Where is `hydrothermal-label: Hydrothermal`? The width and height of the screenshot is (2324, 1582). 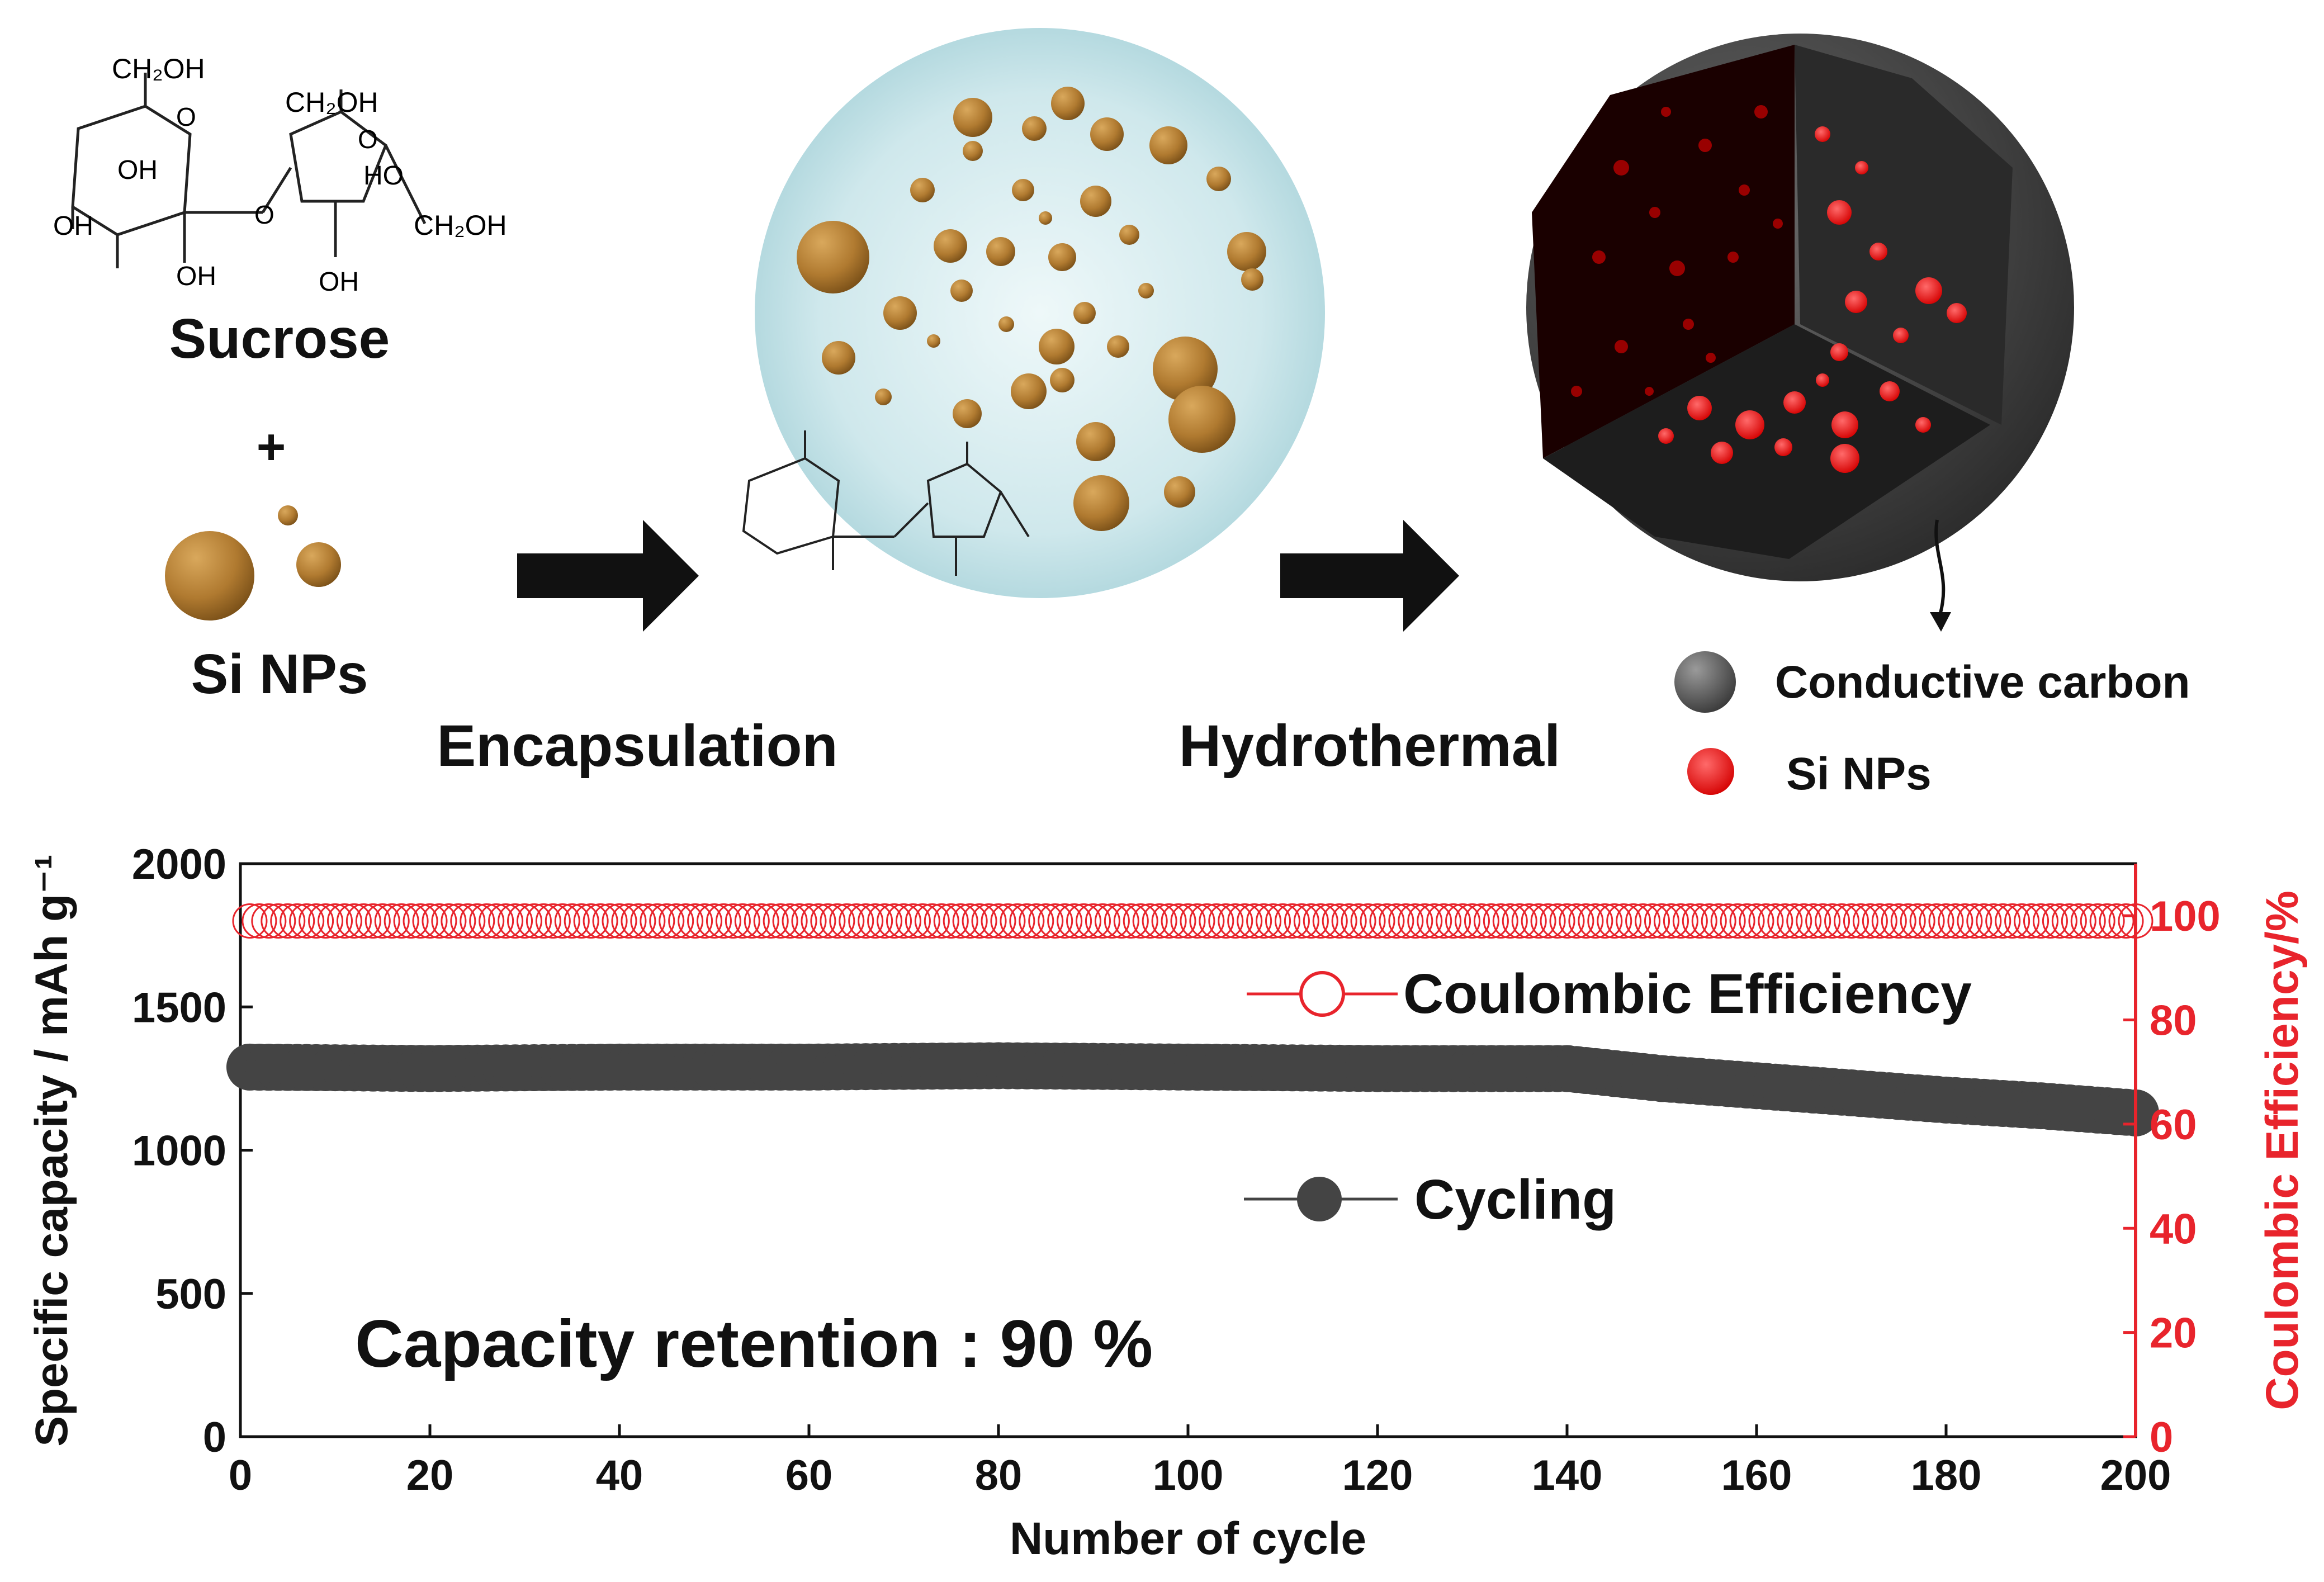
hydrothermal-label: Hydrothermal is located at coordinates (1370, 746).